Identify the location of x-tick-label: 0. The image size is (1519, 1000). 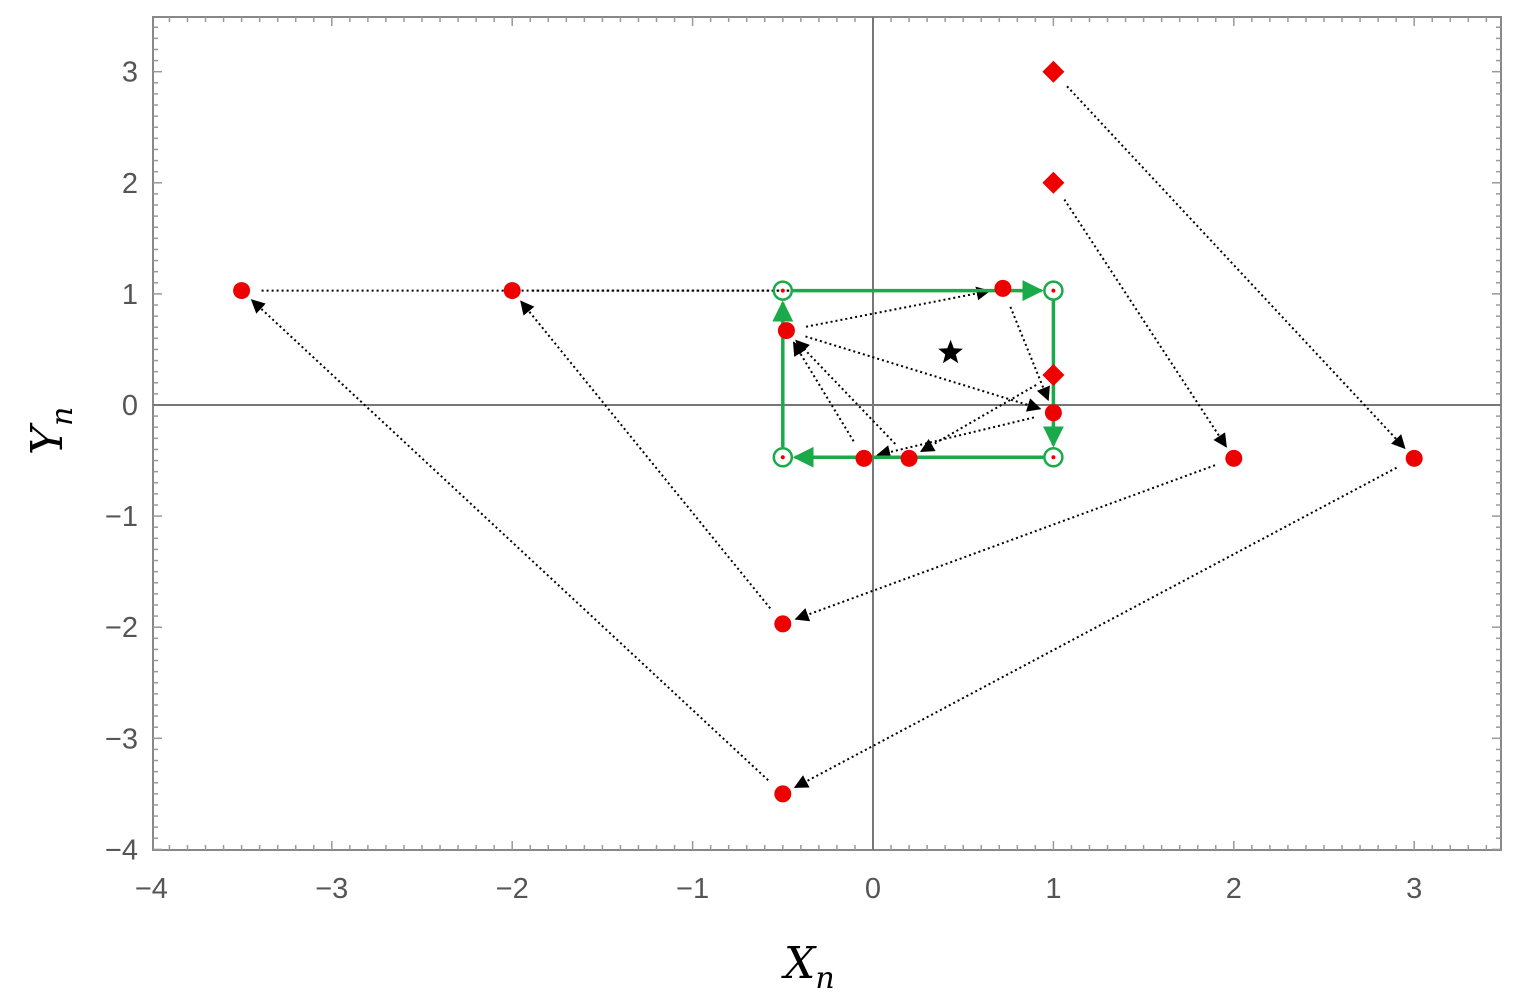
(873, 889).